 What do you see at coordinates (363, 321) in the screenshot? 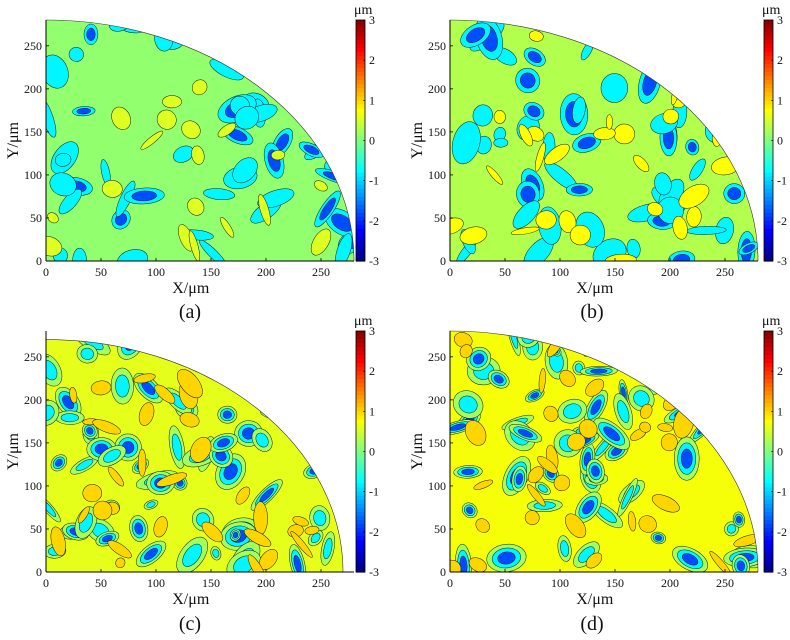
I see `colorbar-unit: μm` at bounding box center [363, 321].